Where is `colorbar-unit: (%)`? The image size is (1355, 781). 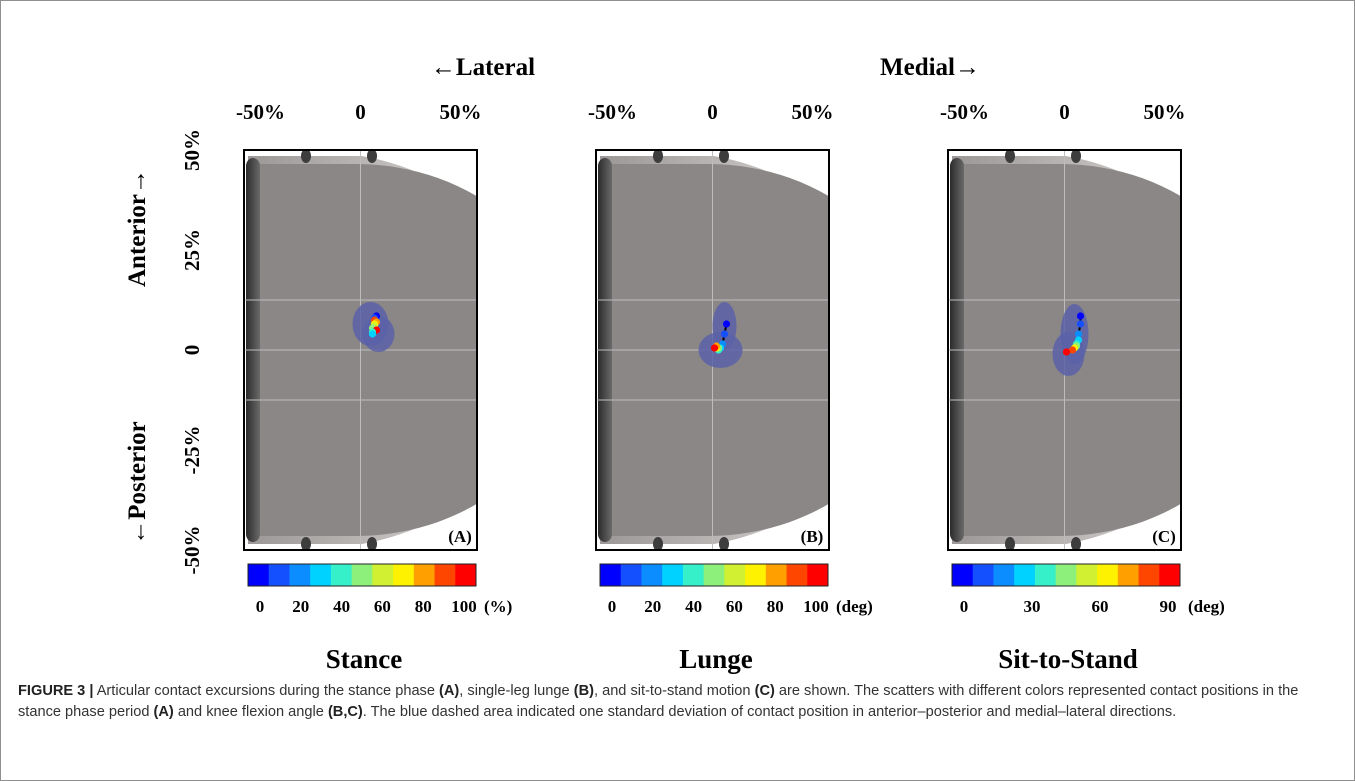
colorbar-unit: (%) is located at coordinates (498, 606).